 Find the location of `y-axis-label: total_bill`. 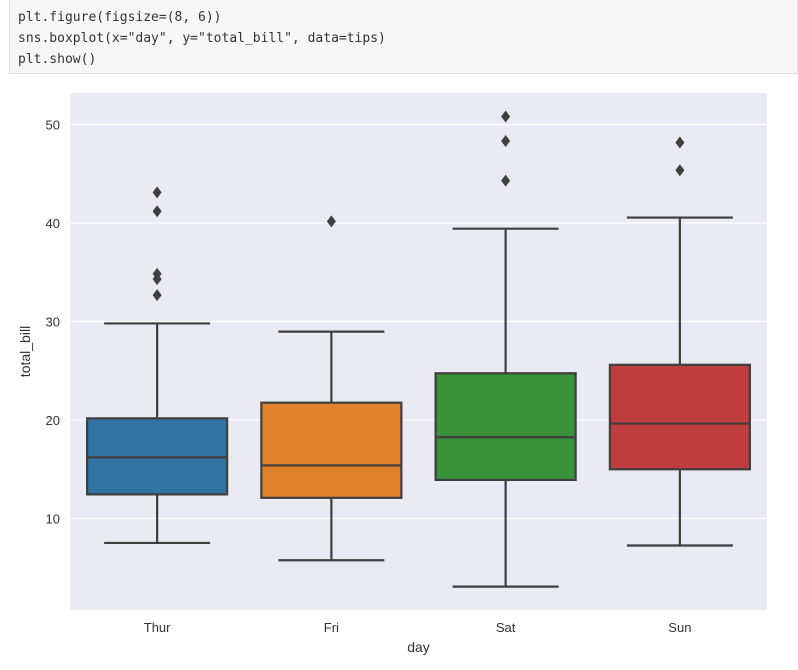

y-axis-label: total_bill is located at coordinates (25, 351).